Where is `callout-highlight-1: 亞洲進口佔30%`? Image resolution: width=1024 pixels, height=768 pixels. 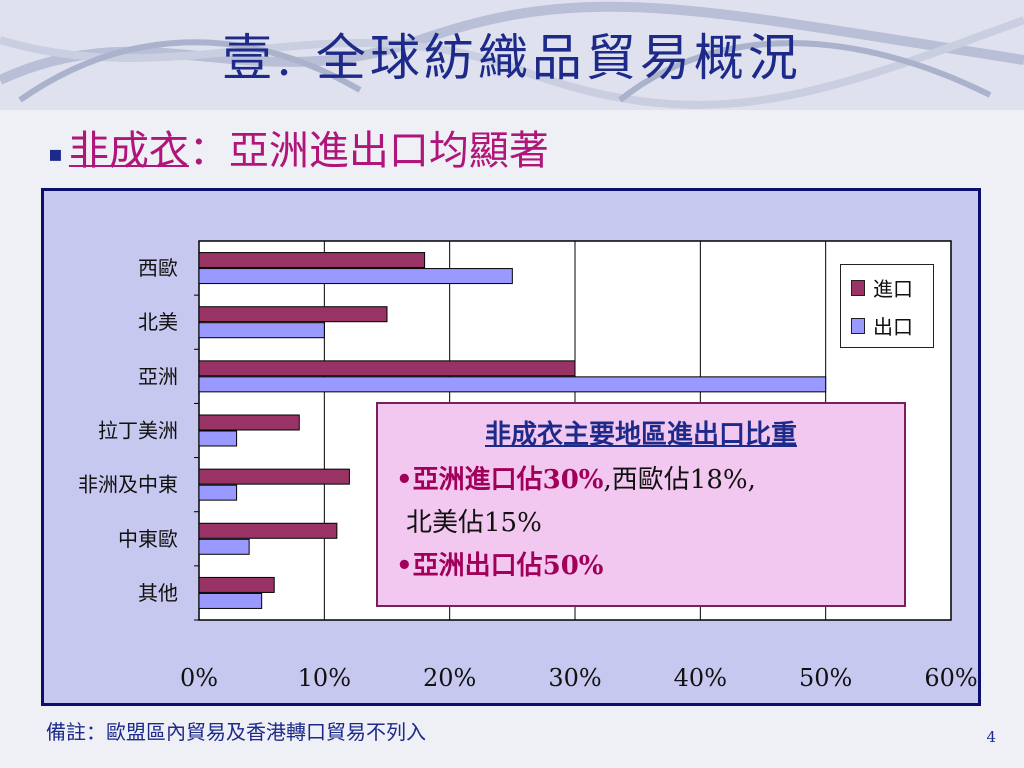
callout-highlight-1: 亞洲進口佔30% is located at coordinates (508, 480).